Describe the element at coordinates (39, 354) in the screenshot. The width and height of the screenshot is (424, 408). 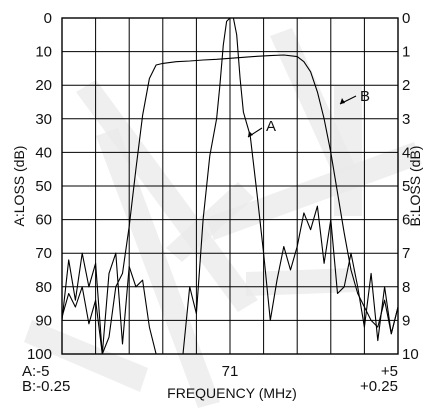
I see `left-tick-label: 100` at that location.